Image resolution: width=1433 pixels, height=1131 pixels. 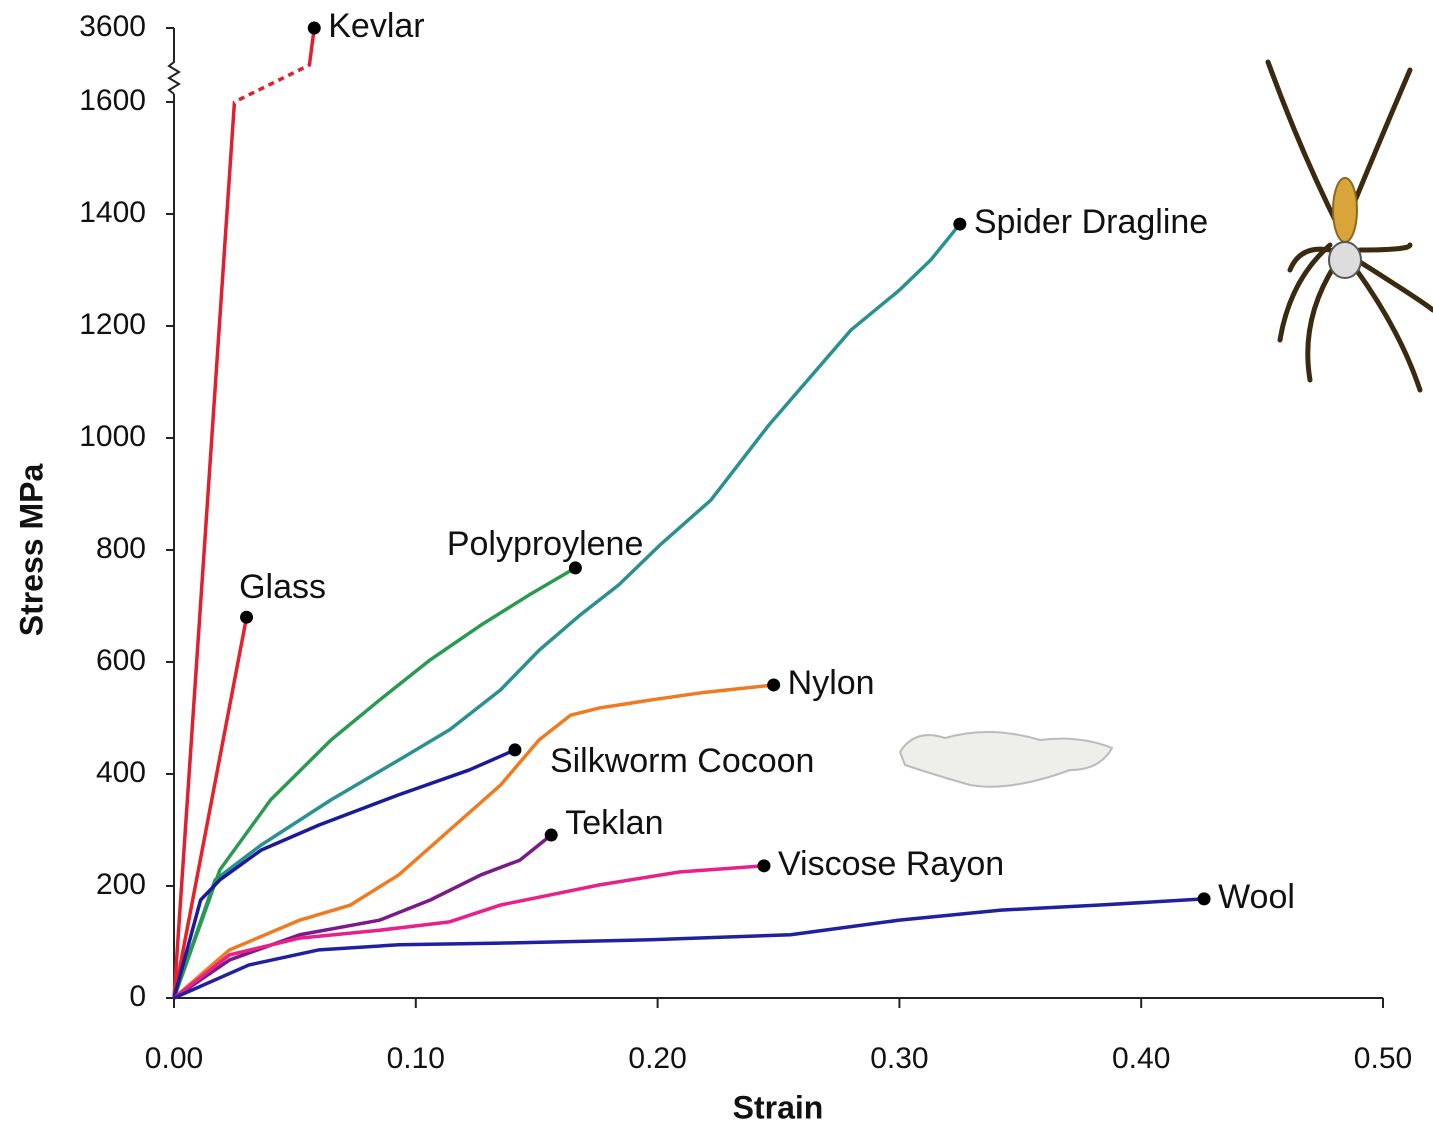 What do you see at coordinates (137, 996) in the screenshot?
I see `y-tick-label: 0` at bounding box center [137, 996].